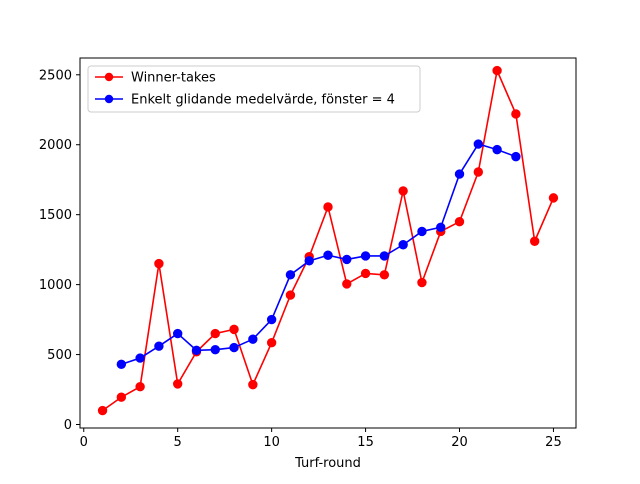 The width and height of the screenshot is (640, 484). Describe the element at coordinates (321, 439) in the screenshot. I see `x-axis-ticks: 0 5 10 15 20 25` at that location.